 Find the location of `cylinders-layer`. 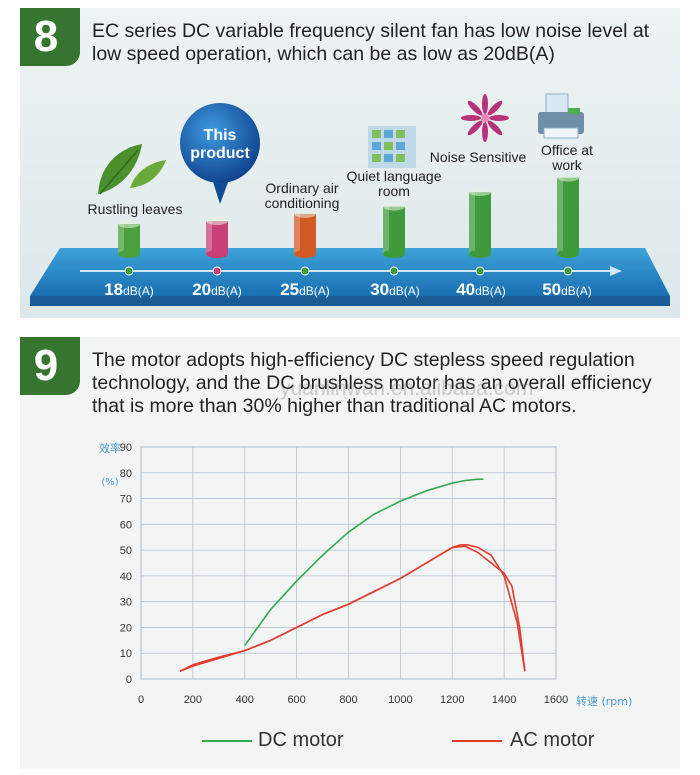

cylinders-layer is located at coordinates (348, 224).